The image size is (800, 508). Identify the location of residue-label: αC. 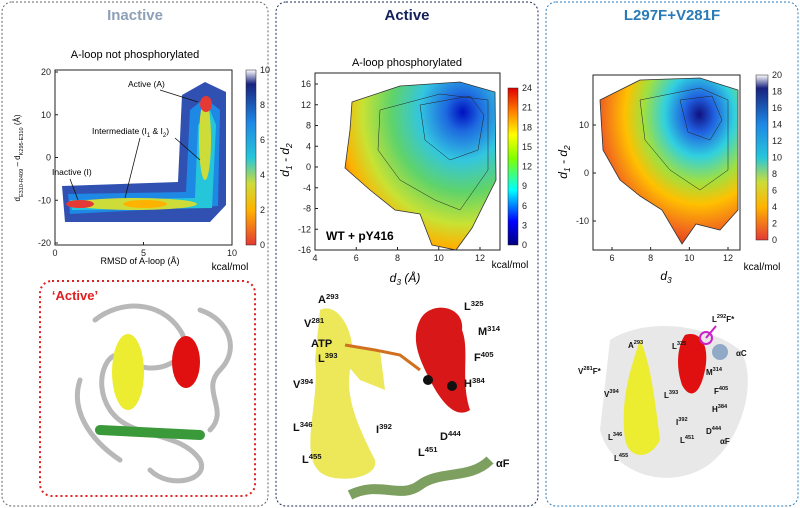
(741, 353).